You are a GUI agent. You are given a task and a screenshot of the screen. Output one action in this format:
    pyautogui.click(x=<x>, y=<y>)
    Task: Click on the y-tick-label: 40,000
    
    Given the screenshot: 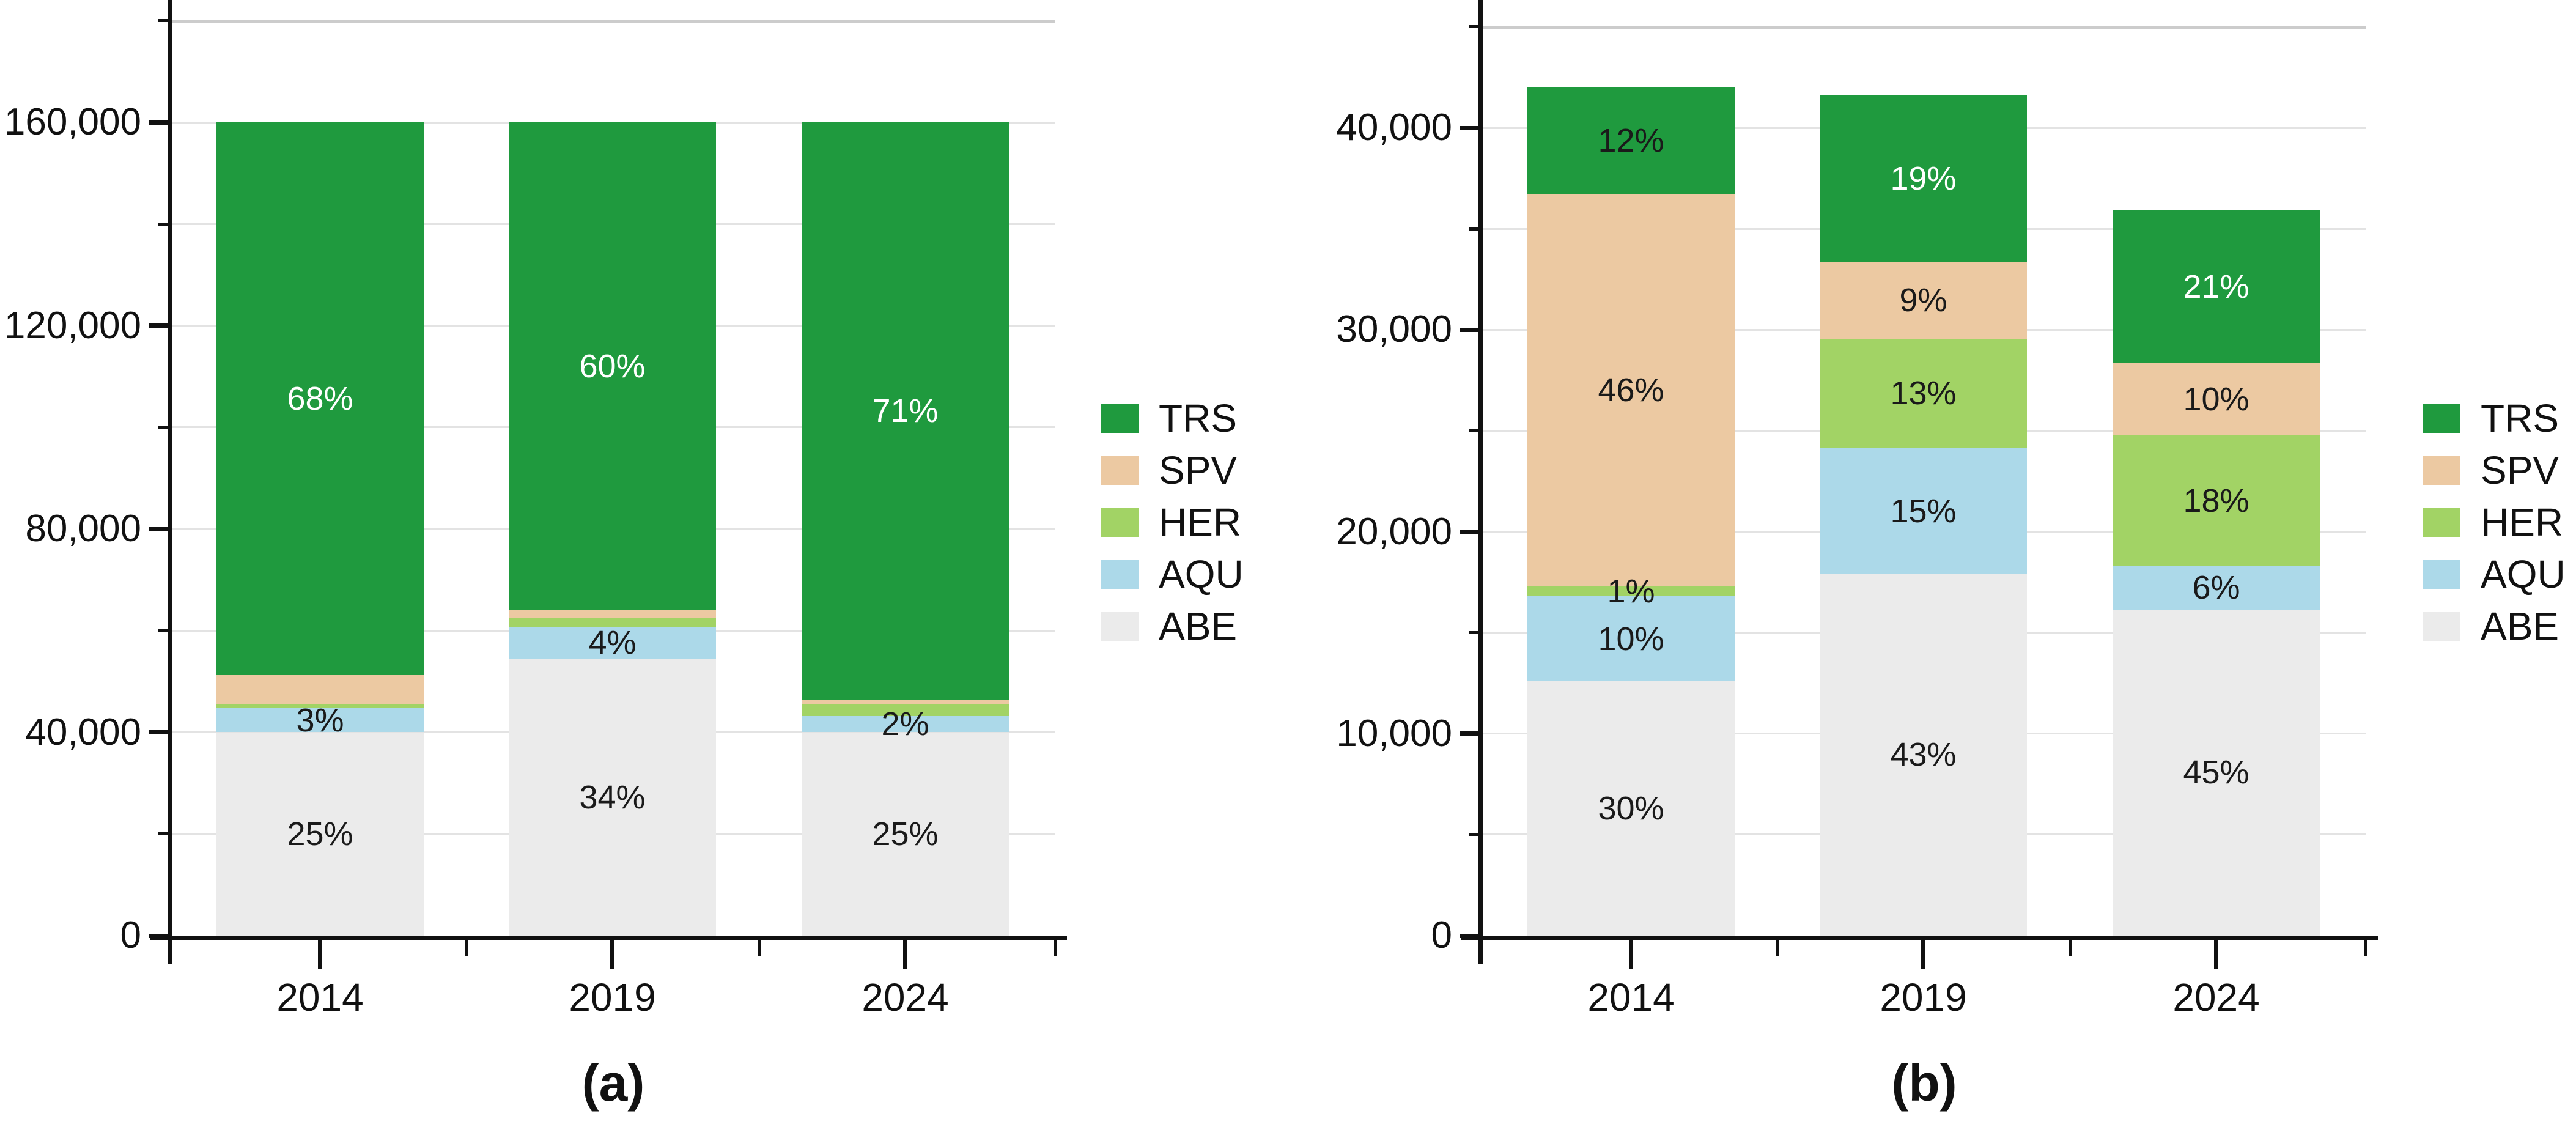 What is the action you would take?
    pyautogui.click(x=1394, y=127)
    